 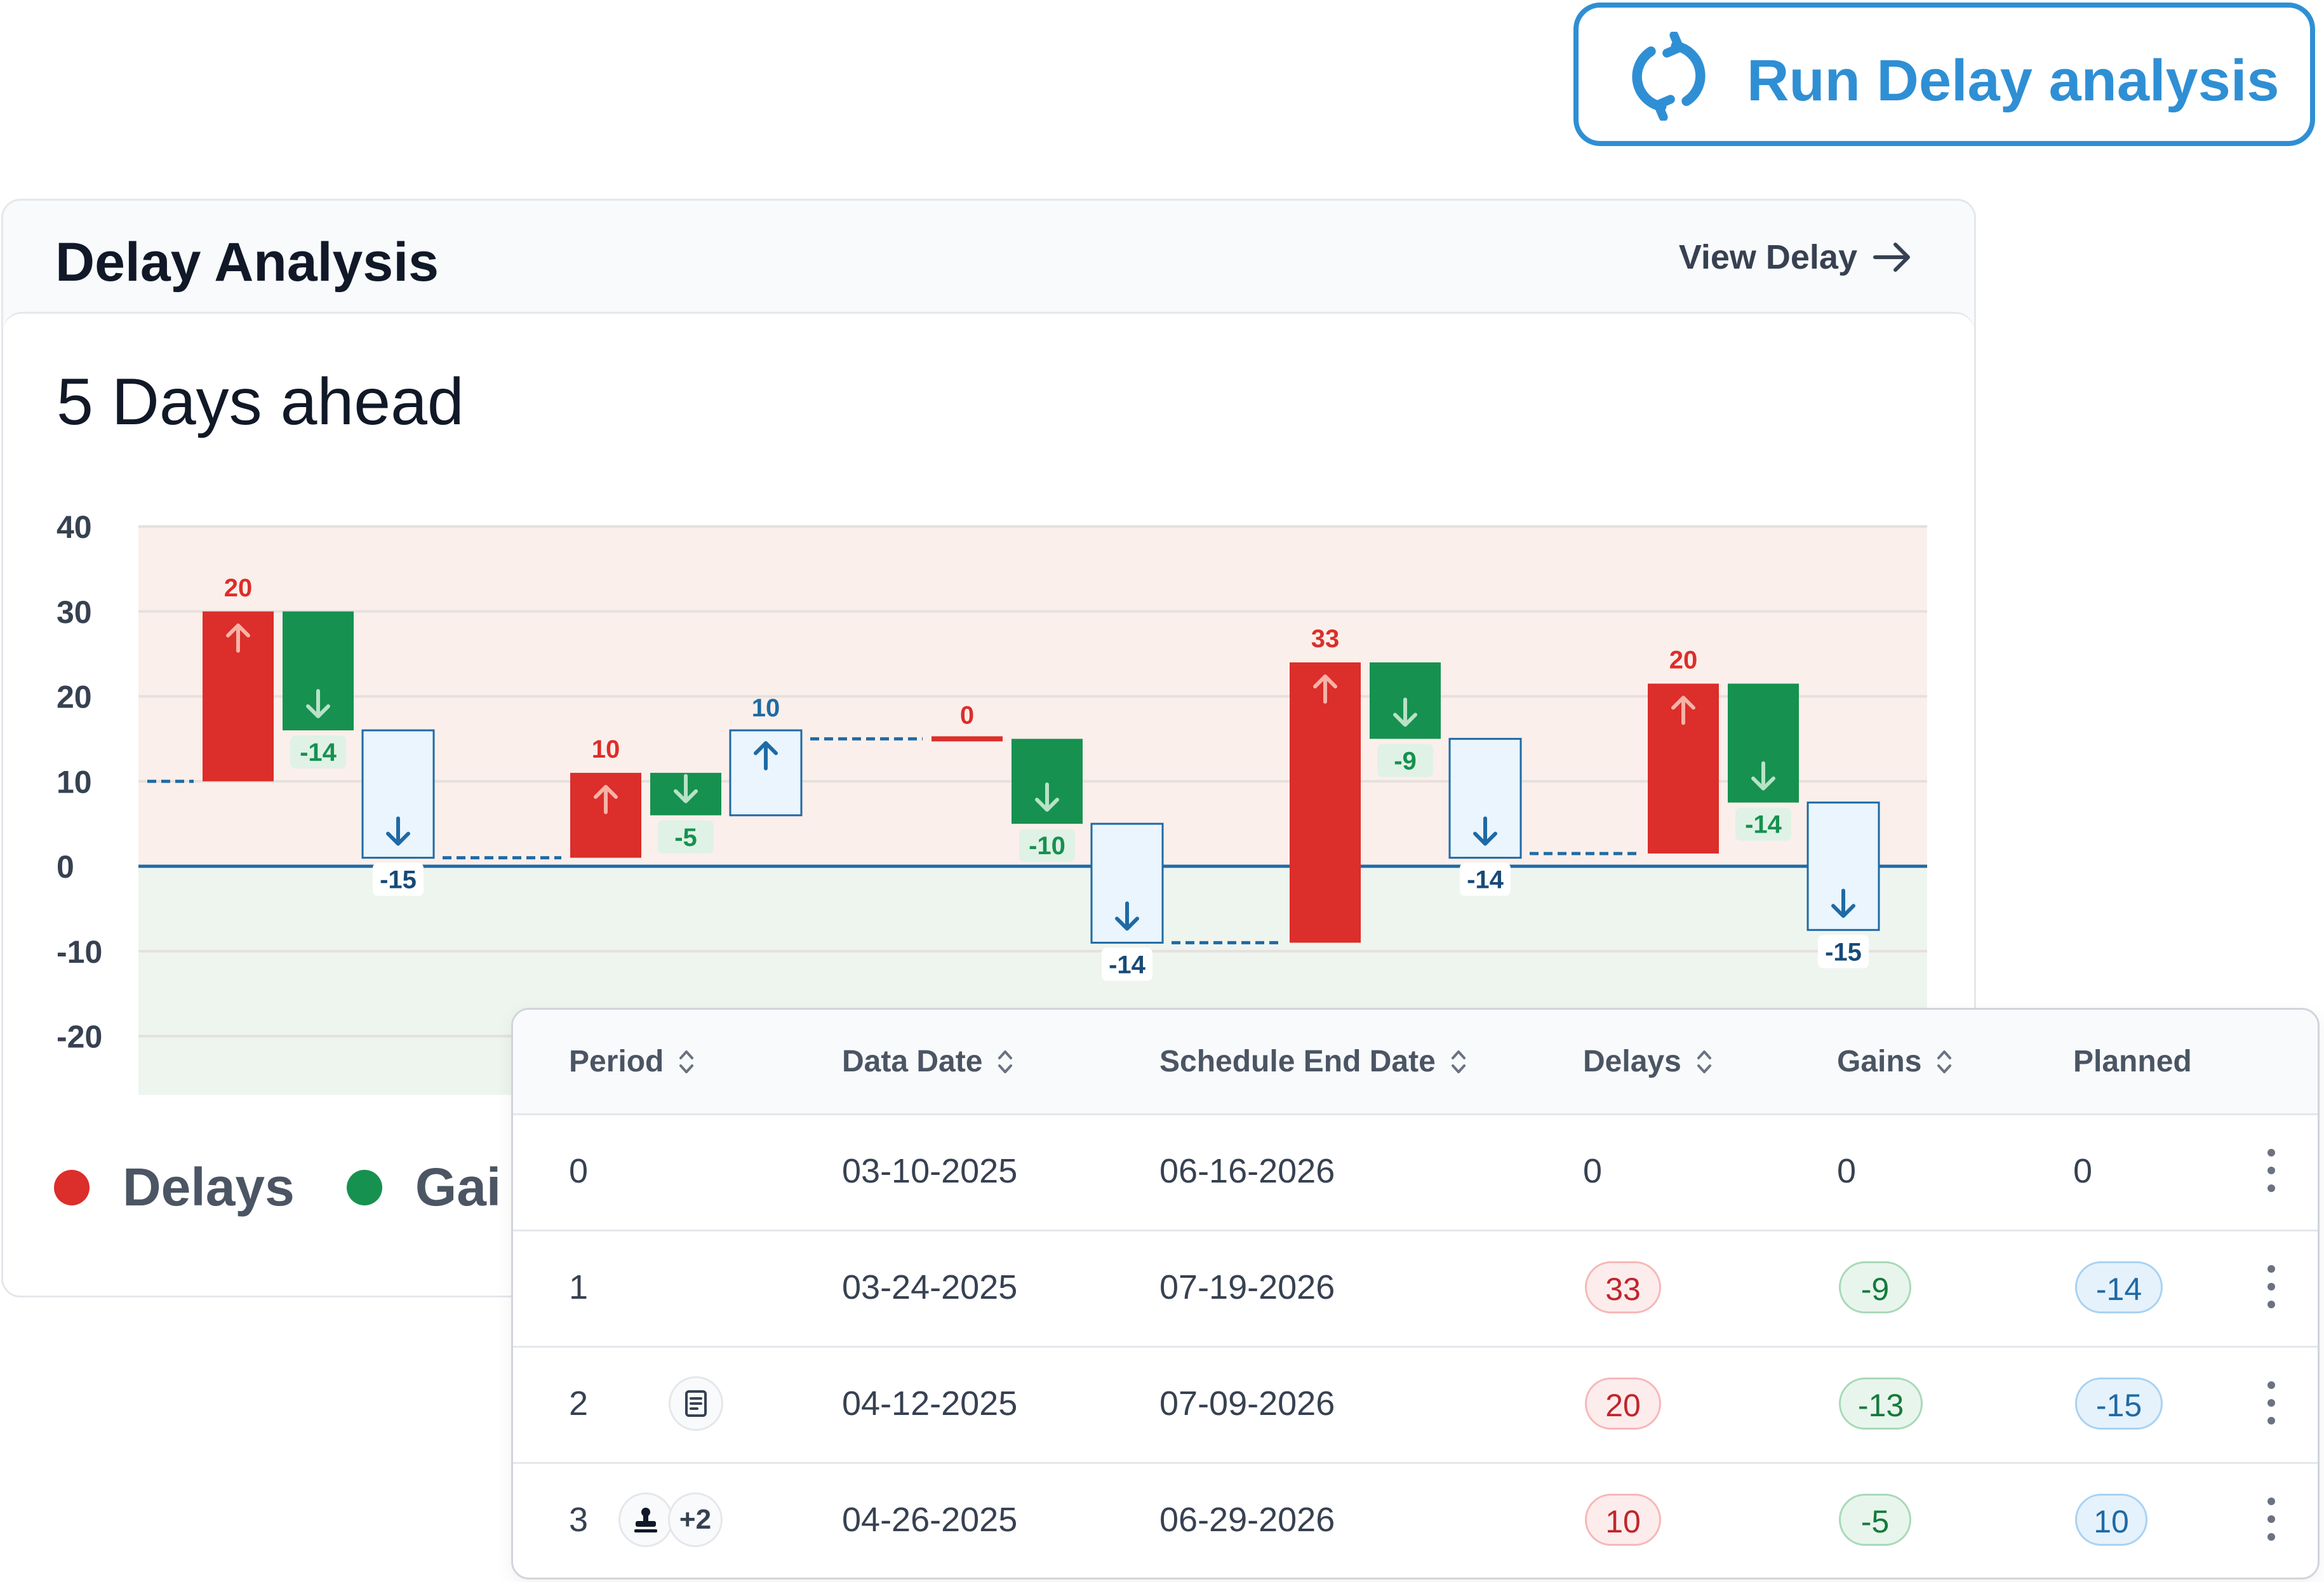 I want to click on gain-value-label: -10, so click(x=1047, y=846).